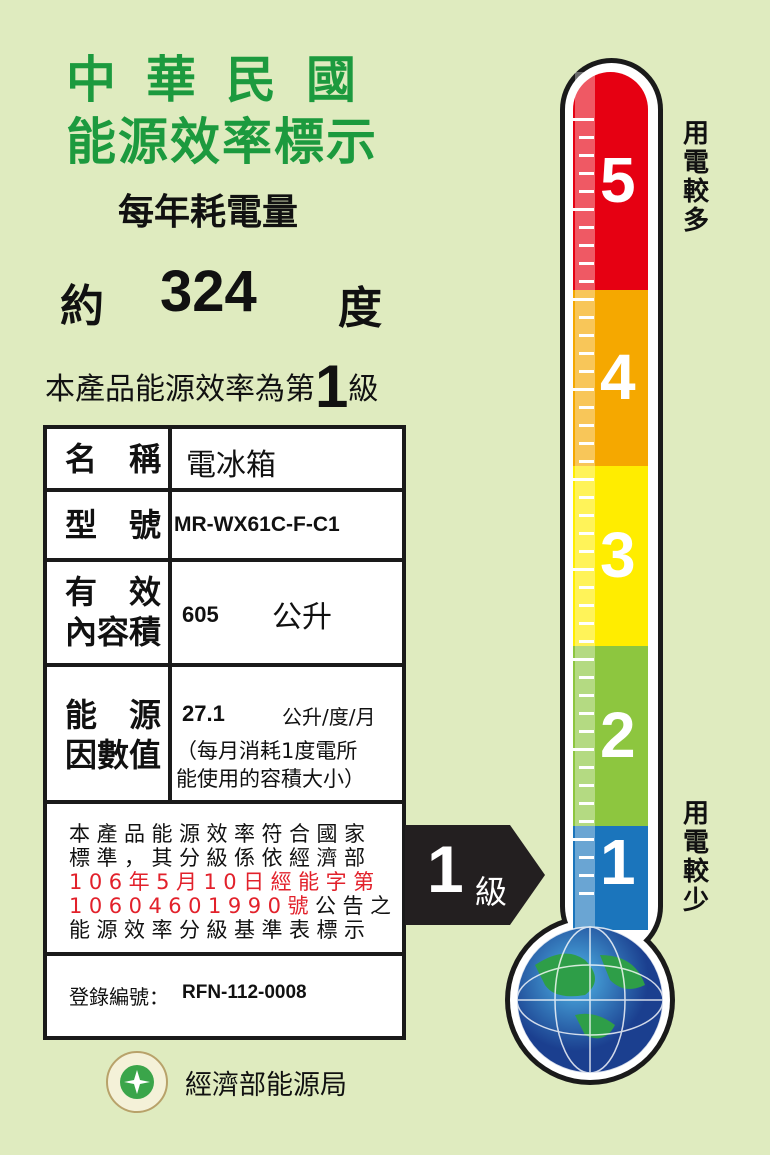  What do you see at coordinates (257, 524) in the screenshot?
I see `model-value: MR-WX61C-F-C1` at bounding box center [257, 524].